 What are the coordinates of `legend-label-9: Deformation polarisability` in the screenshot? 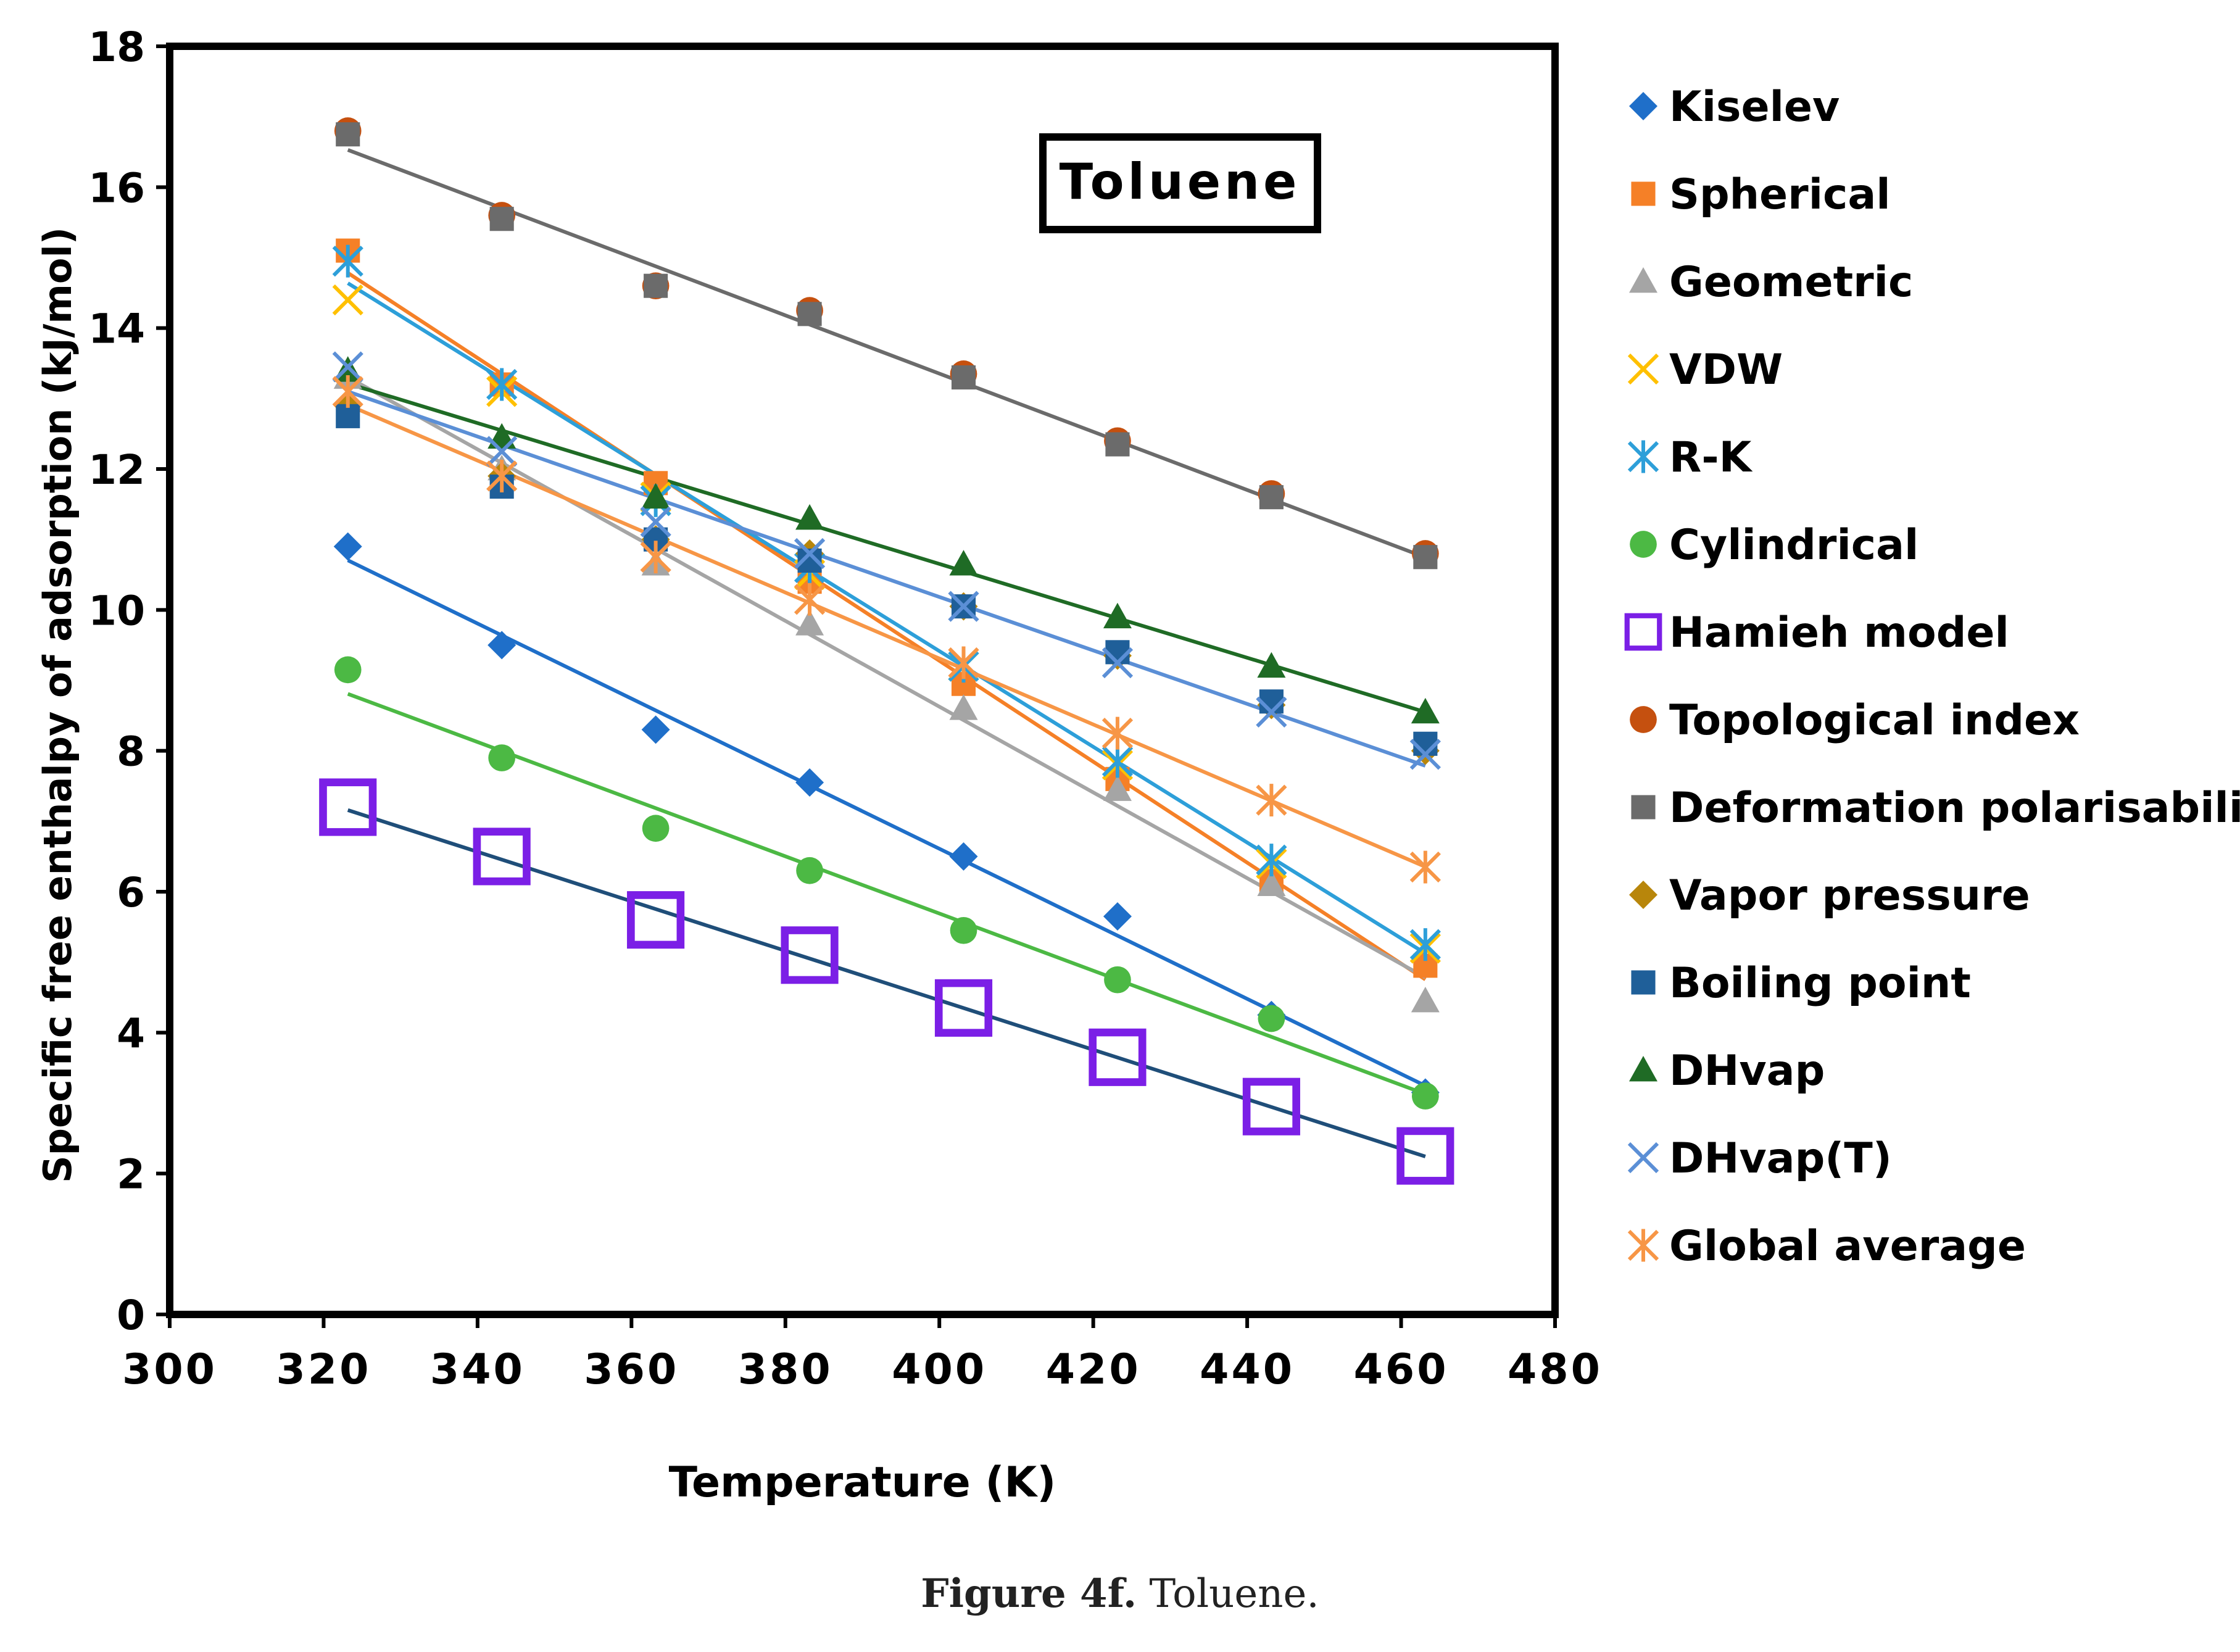 It's located at (1954, 808).